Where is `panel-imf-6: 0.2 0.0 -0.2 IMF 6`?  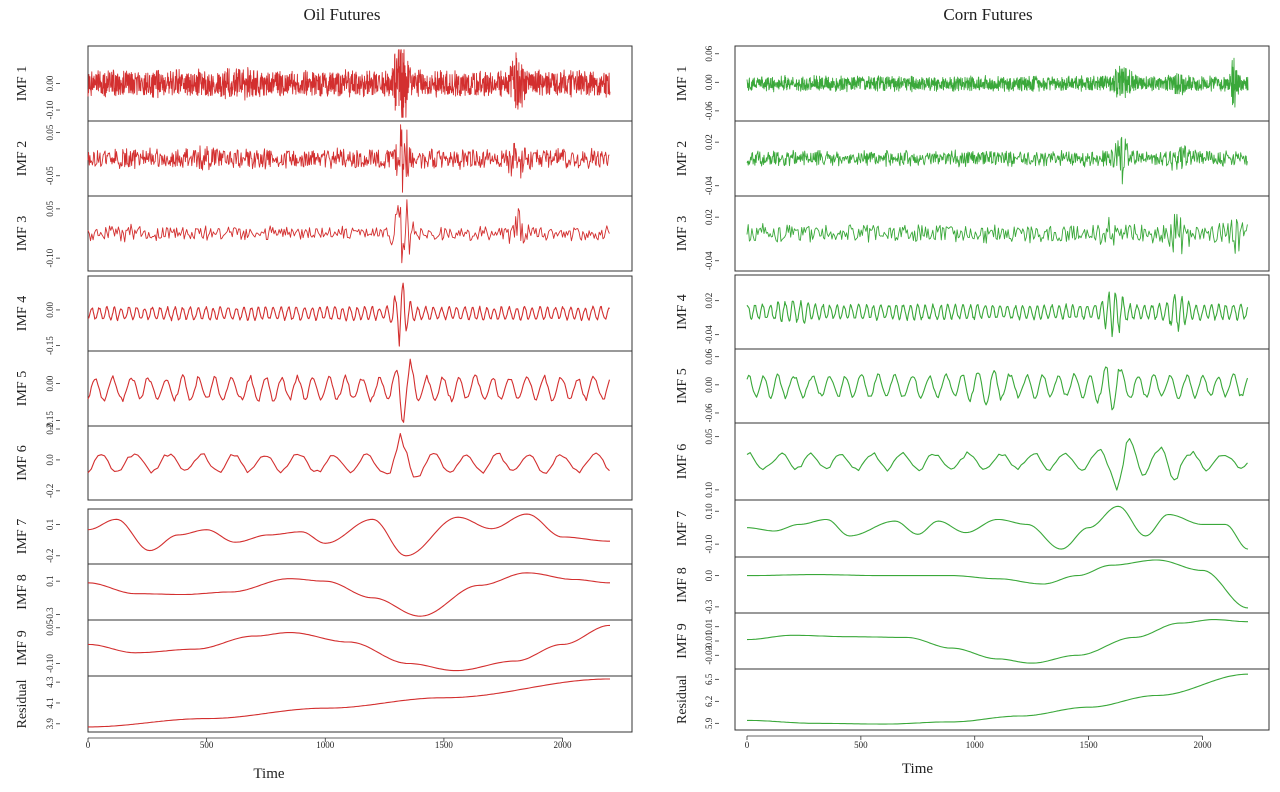 panel-imf-6: 0.2 0.0 -0.2 IMF 6 is located at coordinates (324, 462).